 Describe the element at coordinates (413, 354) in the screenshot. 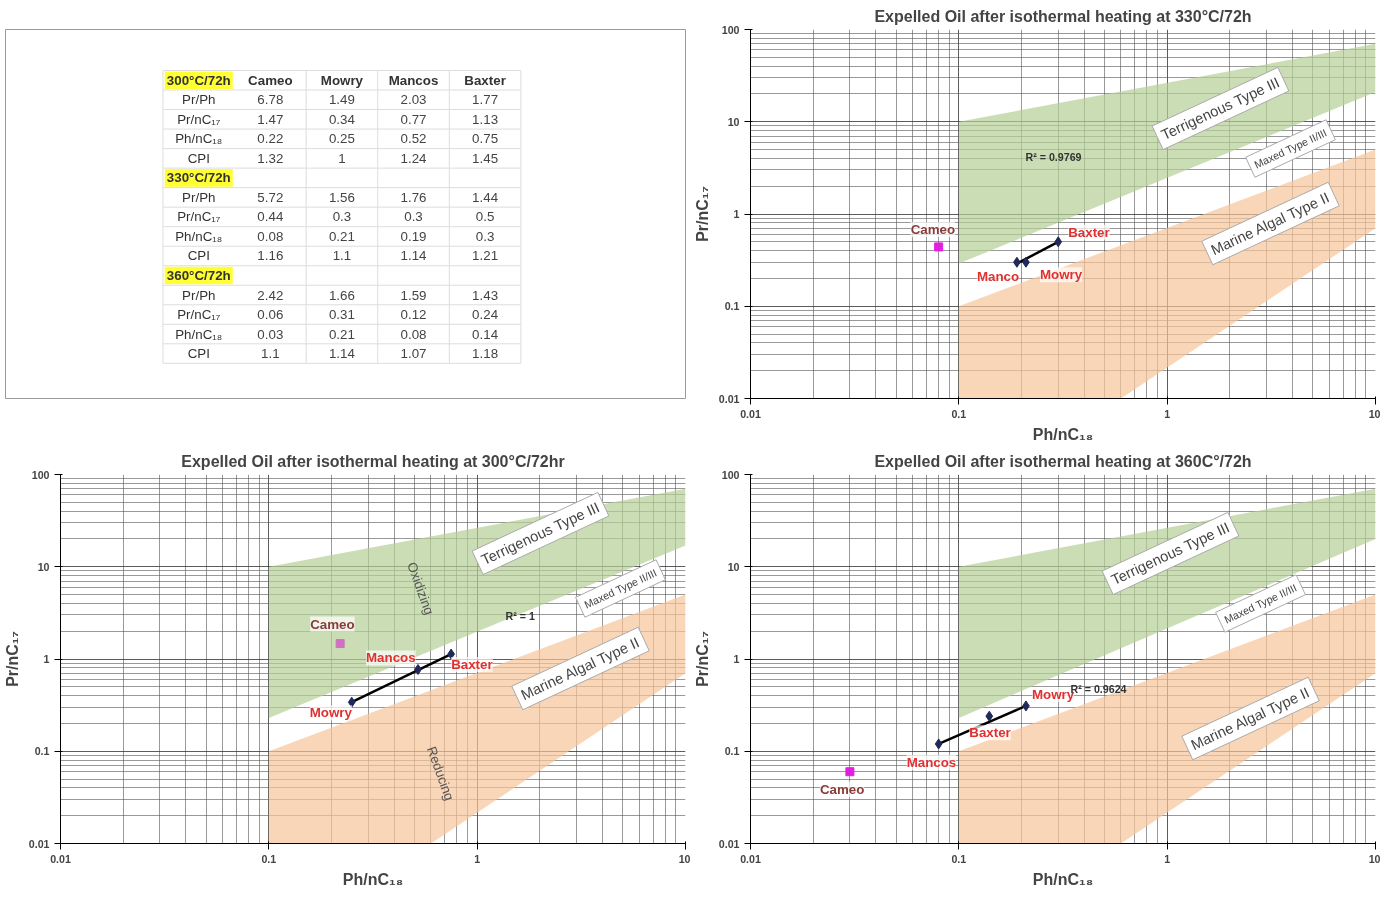

I see `text: 1.07` at that location.